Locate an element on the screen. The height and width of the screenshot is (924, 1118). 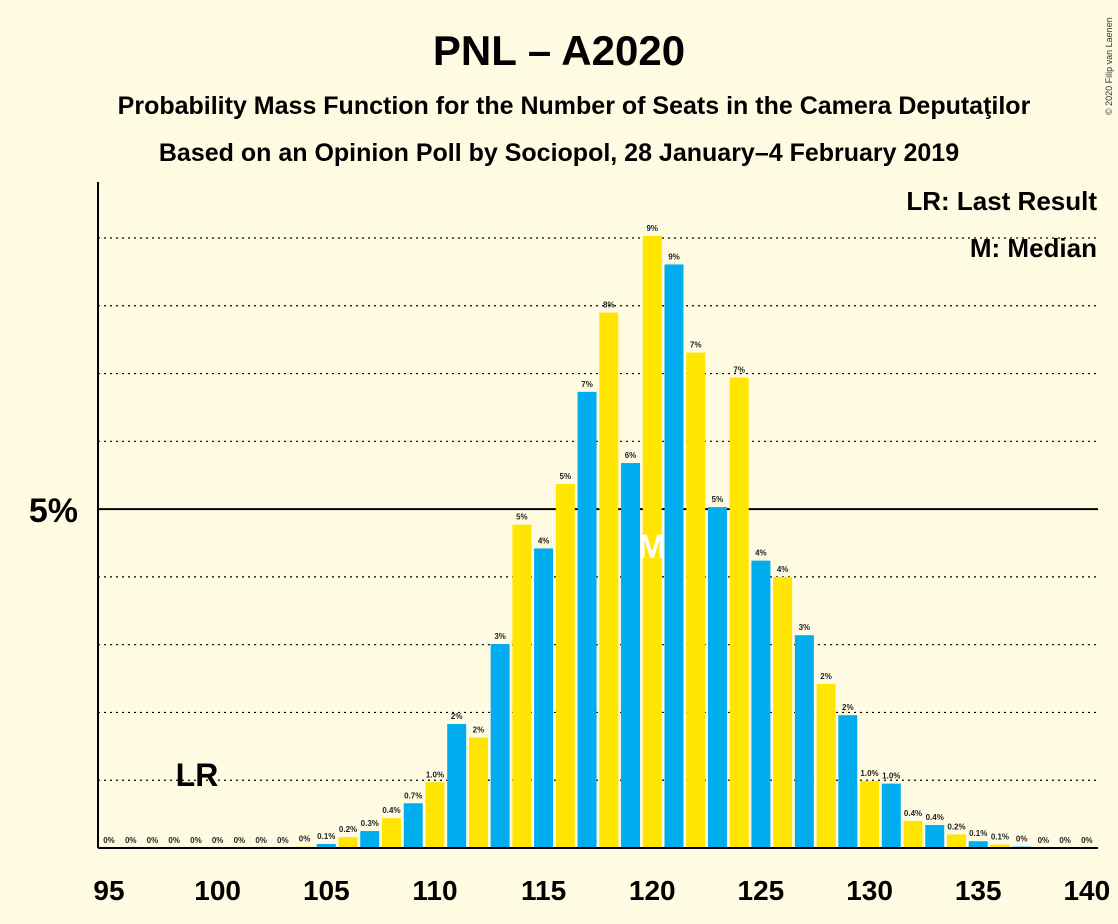
x-tick-120: 120 is located at coordinates (652, 890).